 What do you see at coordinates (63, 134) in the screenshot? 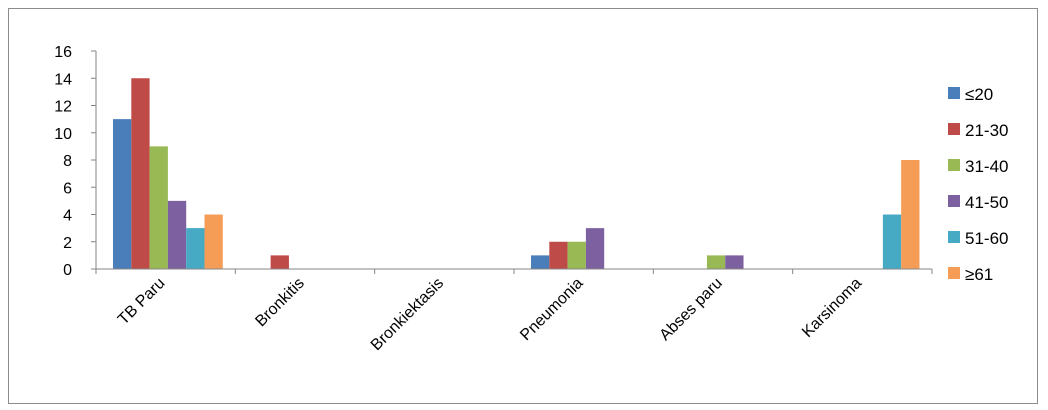
I see `y-tick-label: 10` at bounding box center [63, 134].